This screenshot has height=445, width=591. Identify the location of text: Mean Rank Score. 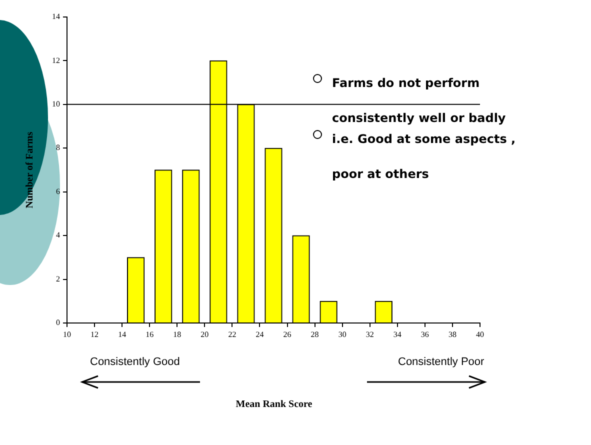
(274, 404).